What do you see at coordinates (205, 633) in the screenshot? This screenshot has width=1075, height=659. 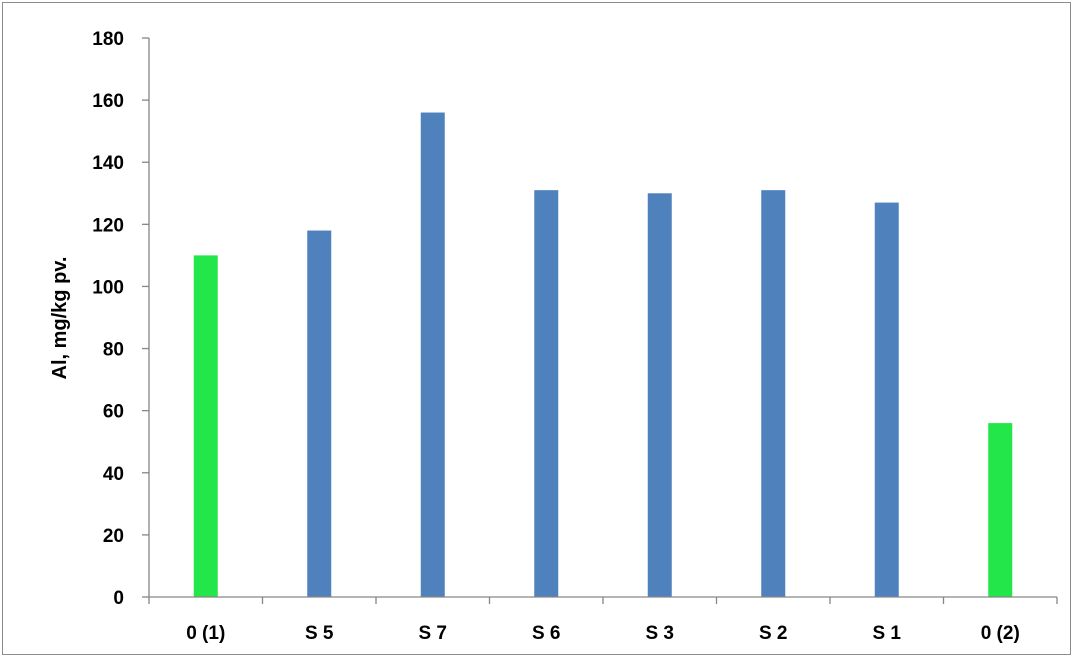 I see `x-tick-label: 0 (1)` at bounding box center [205, 633].